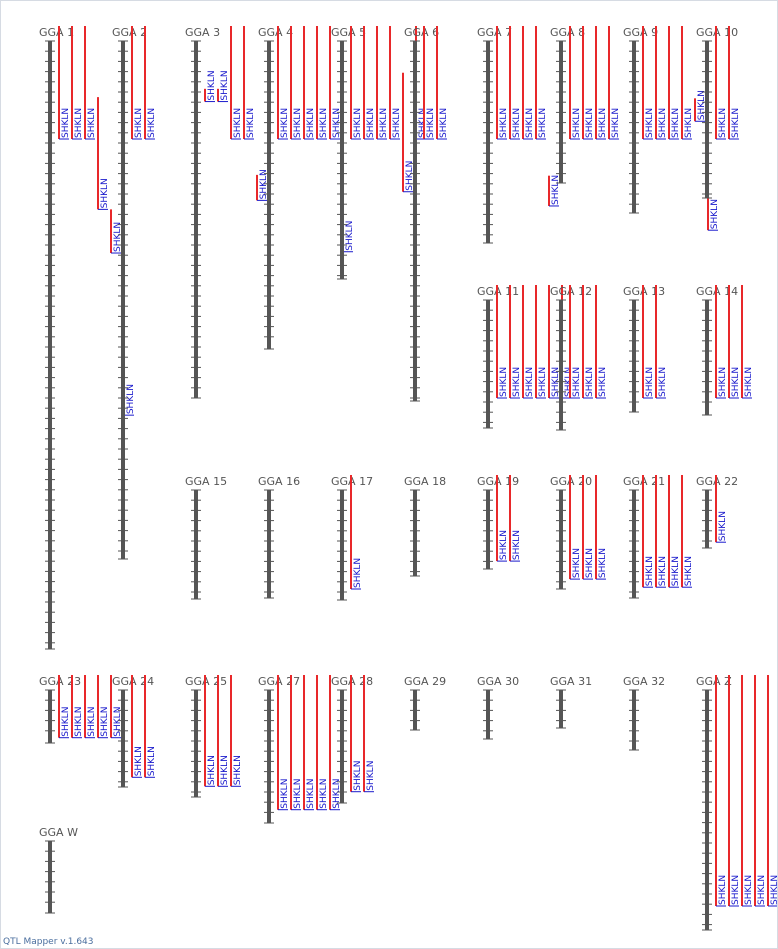 The image size is (778, 949). What do you see at coordinates (717, 291) in the screenshot?
I see `chromosome-label-gga-14: GGA 14` at bounding box center [717, 291].